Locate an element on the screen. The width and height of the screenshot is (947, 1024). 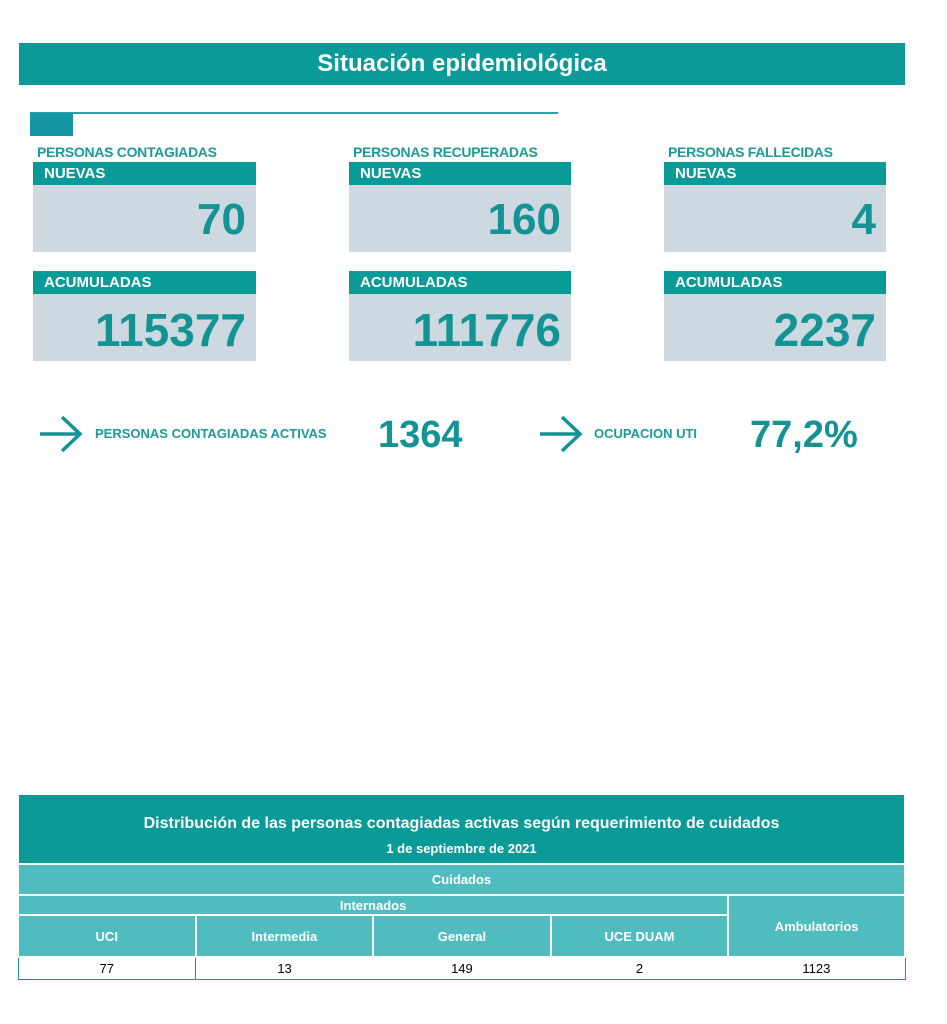
nuevas-value: 4 is located at coordinates (775, 218).